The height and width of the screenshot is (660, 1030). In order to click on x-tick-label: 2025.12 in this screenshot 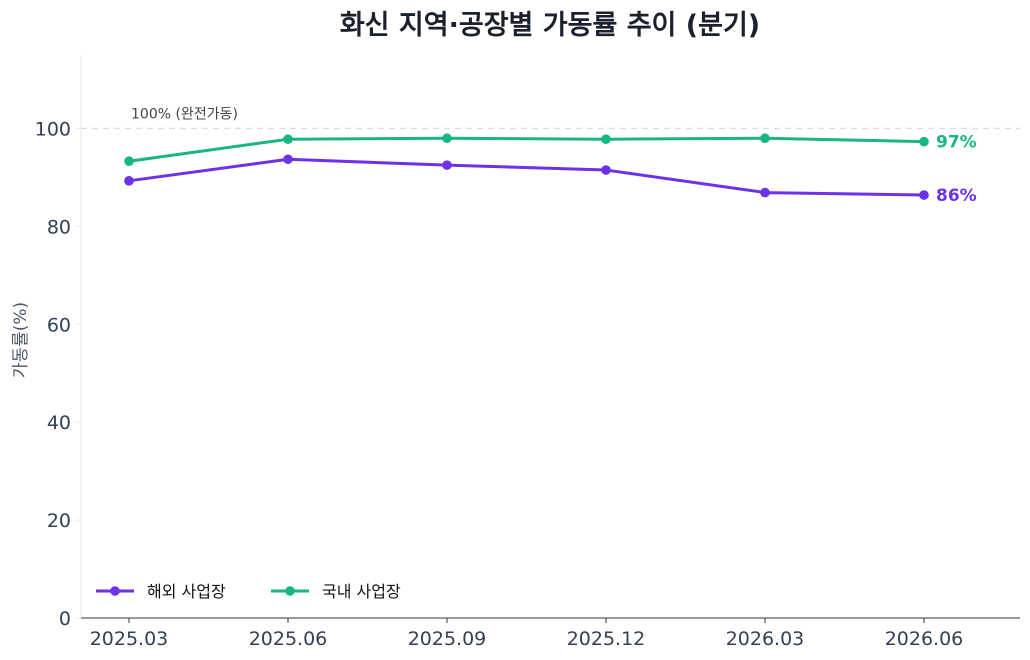, I will do `click(606, 639)`.